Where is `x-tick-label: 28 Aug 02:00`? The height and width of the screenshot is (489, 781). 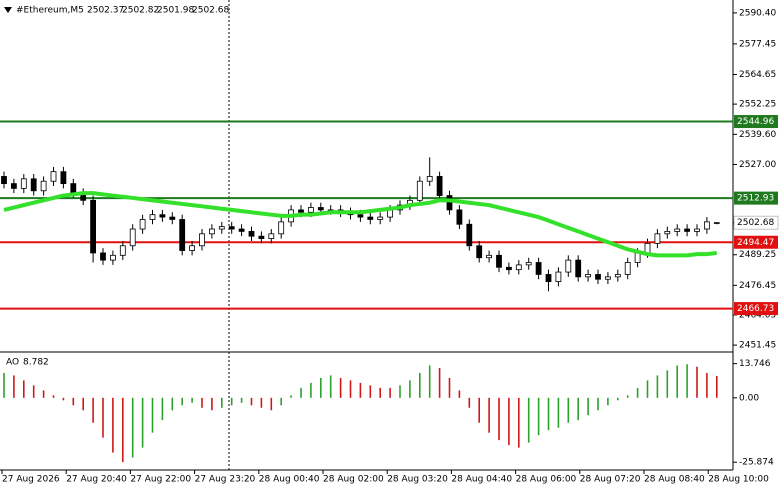
x-tick-label: 28 Aug 02:00 is located at coordinates (353, 480).